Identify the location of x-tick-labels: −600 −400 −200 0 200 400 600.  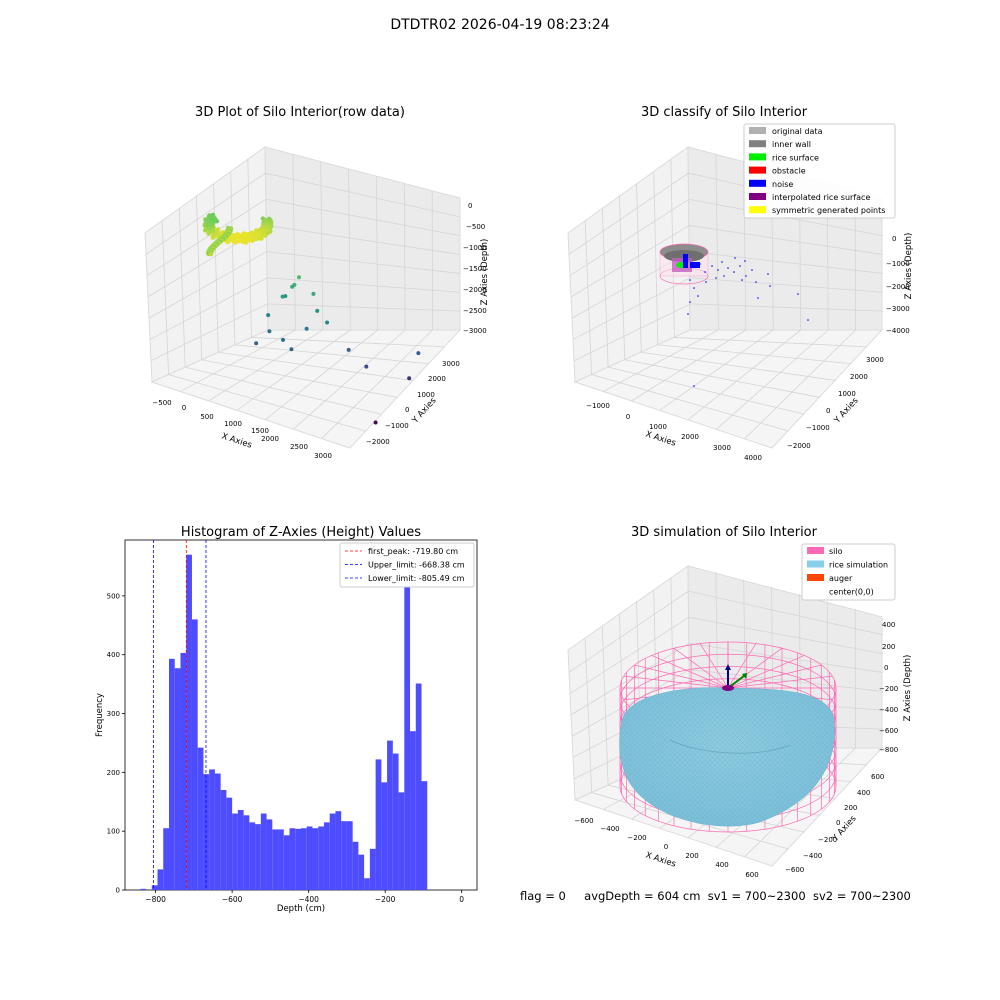
(666, 848).